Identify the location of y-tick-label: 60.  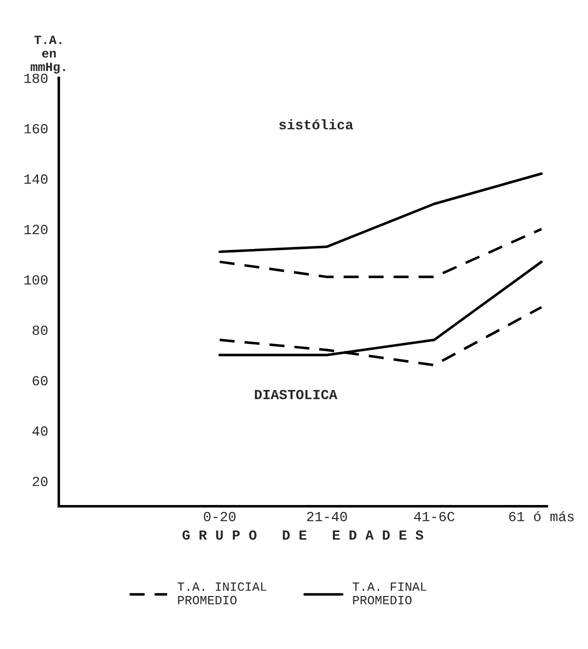
(40, 381).